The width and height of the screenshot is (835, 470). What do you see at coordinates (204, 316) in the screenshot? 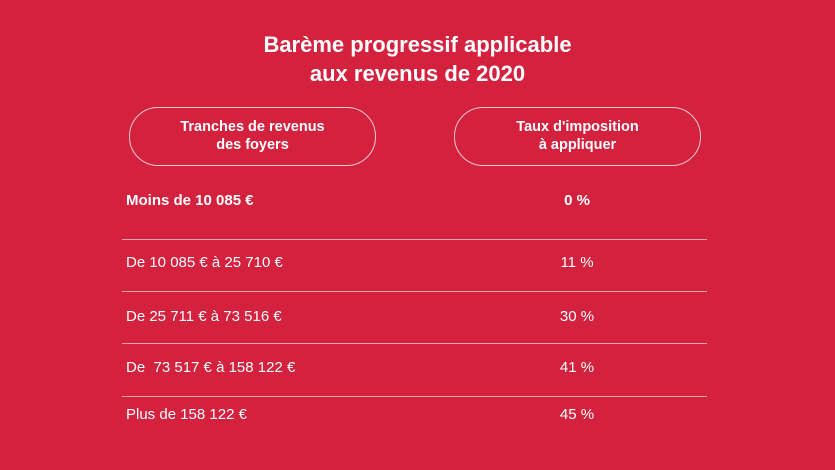
I see `bracket: De 25 711 € à 73 516 €` at bounding box center [204, 316].